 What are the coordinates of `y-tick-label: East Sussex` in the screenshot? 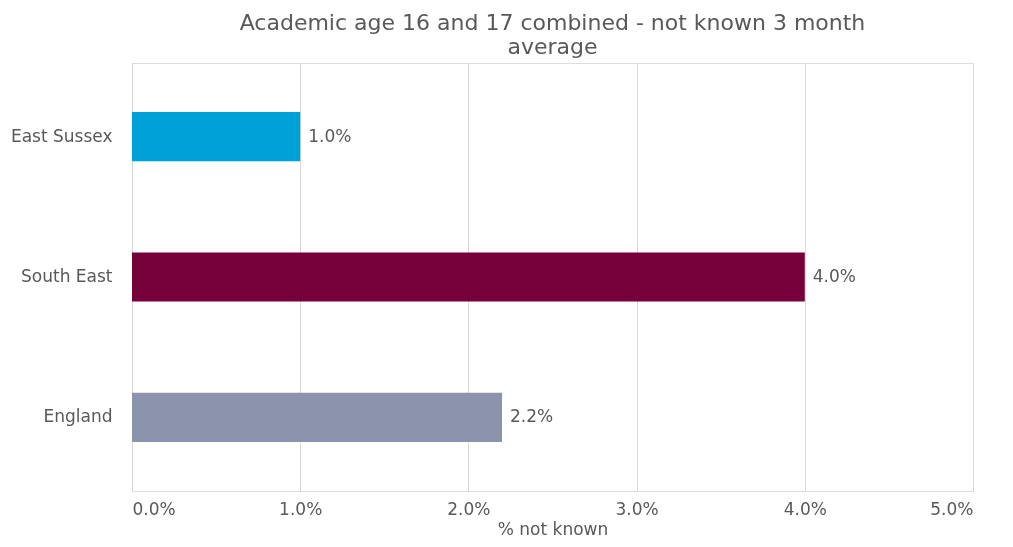 It's located at (61, 135).